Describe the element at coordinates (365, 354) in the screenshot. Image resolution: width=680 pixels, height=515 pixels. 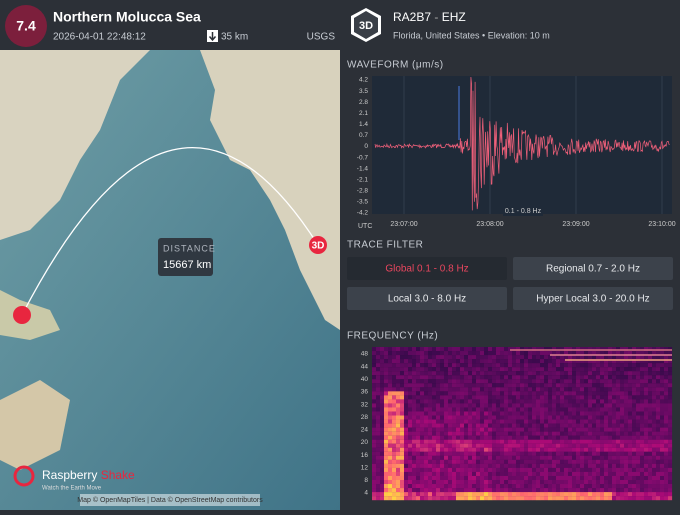
I see `frequency-y-tick: 48` at that location.